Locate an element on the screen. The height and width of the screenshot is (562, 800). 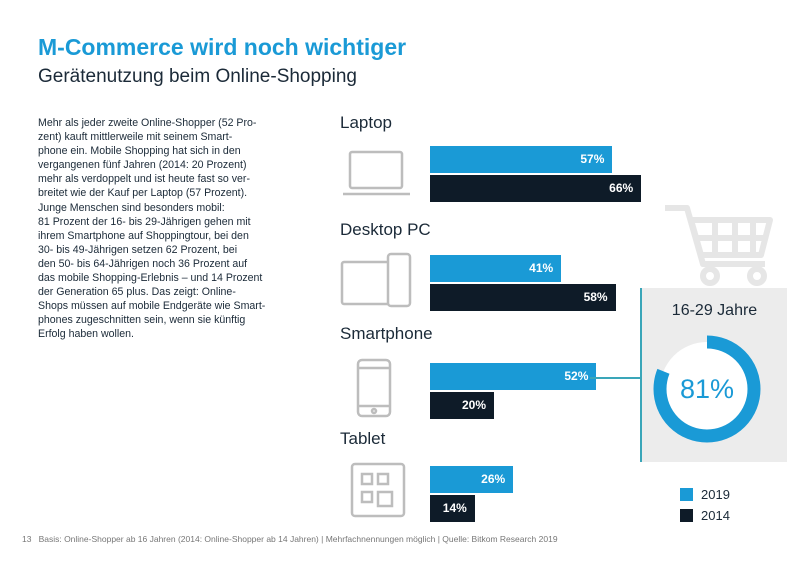
bar-2019-desktop-pc: 41% is located at coordinates (496, 268).